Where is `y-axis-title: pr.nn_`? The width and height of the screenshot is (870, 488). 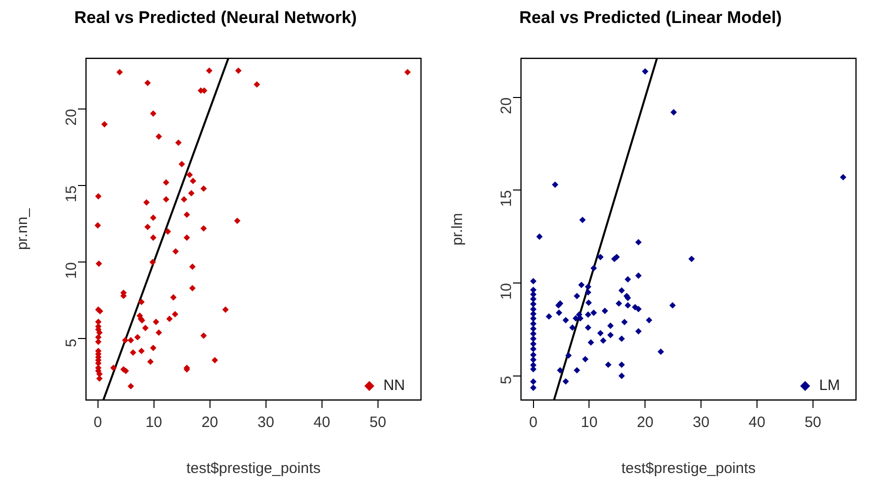 y-axis-title: pr.nn_ is located at coordinates (23, 229).